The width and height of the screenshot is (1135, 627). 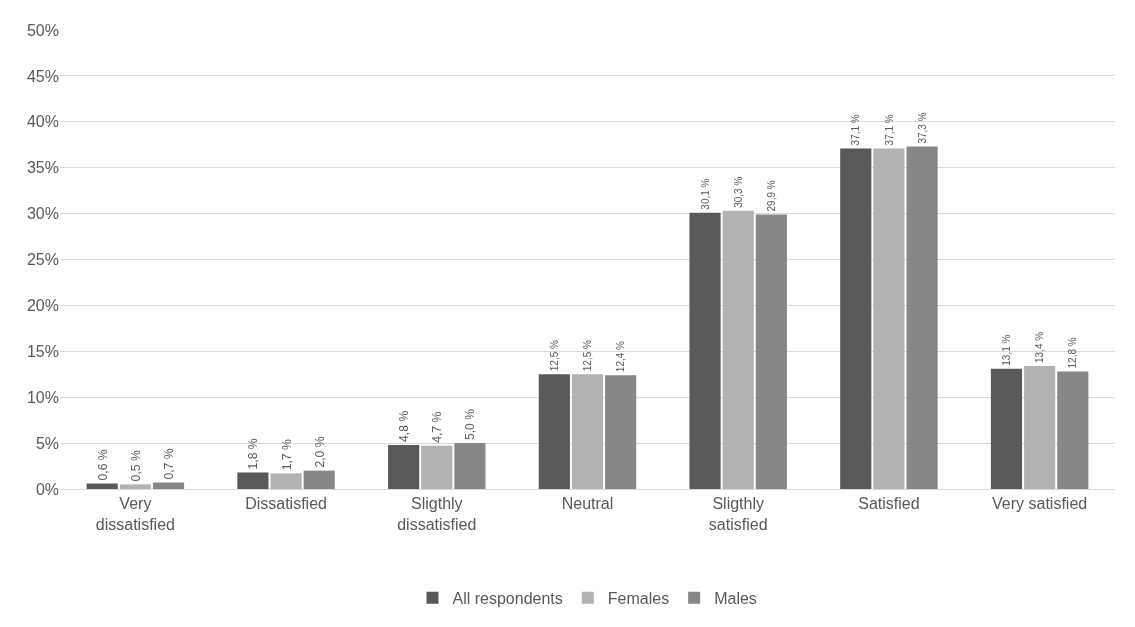 What do you see at coordinates (42, 351) in the screenshot?
I see `y-tick-label: 15%` at bounding box center [42, 351].